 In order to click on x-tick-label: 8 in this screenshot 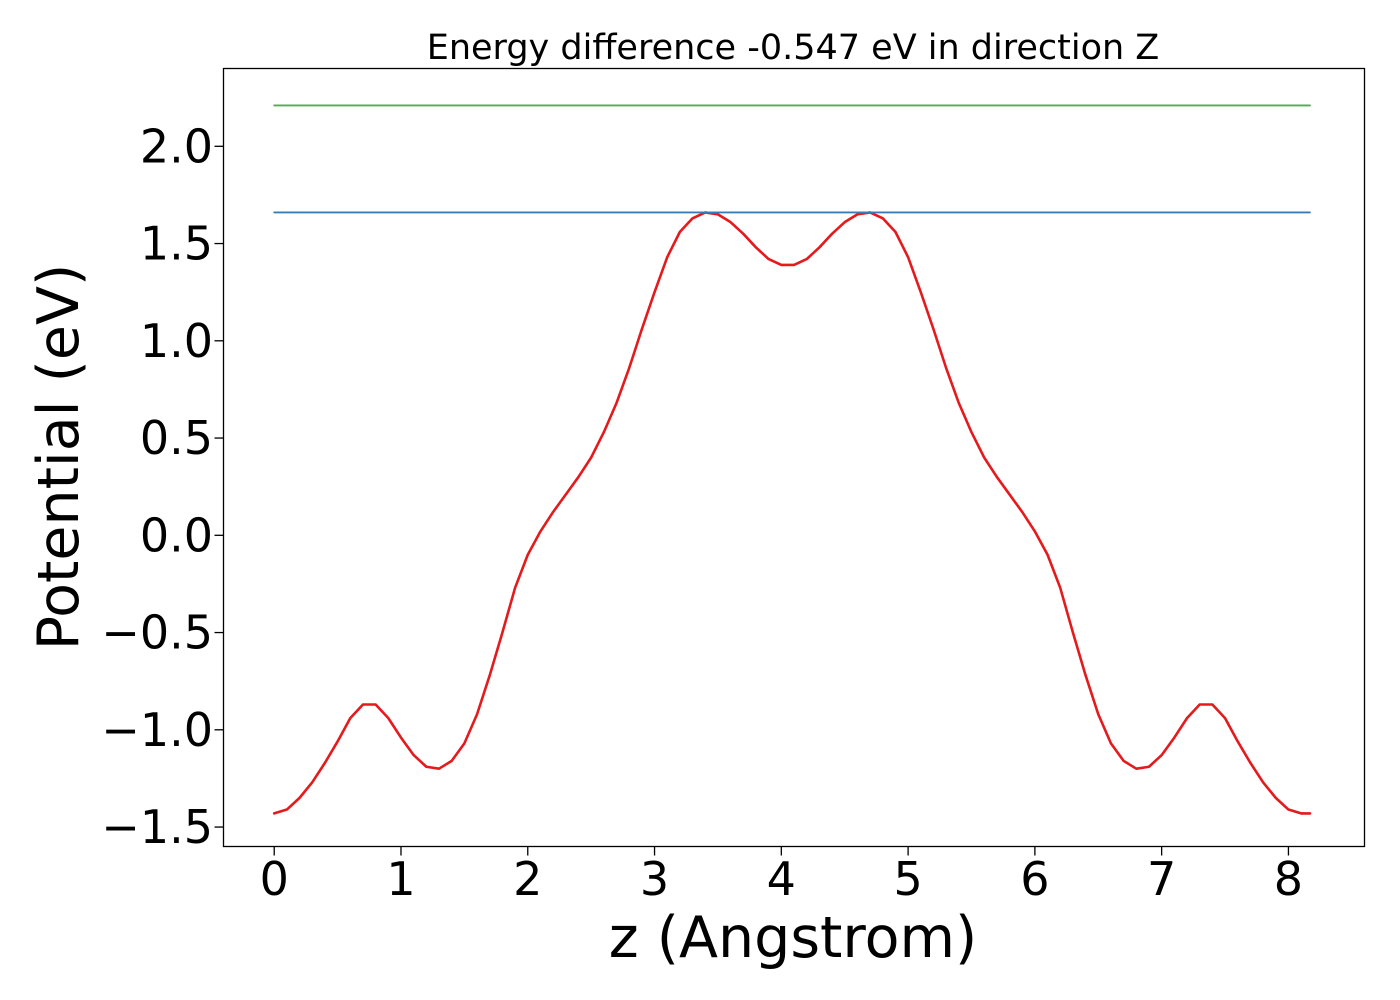, I will do `click(1288, 879)`.